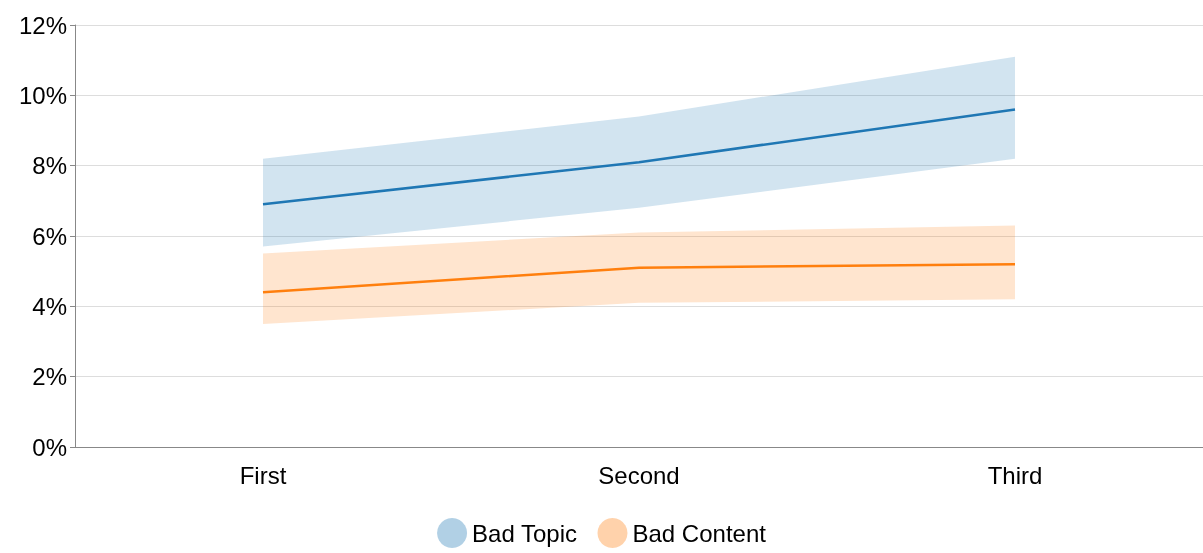  What do you see at coordinates (1015, 475) in the screenshot?
I see `x-tick-label: Third` at bounding box center [1015, 475].